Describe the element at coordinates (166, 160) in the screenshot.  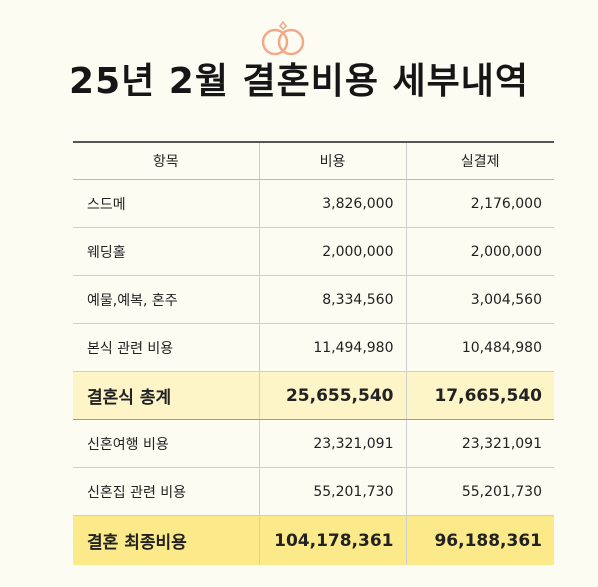
I see `column-header-item: 항목` at that location.